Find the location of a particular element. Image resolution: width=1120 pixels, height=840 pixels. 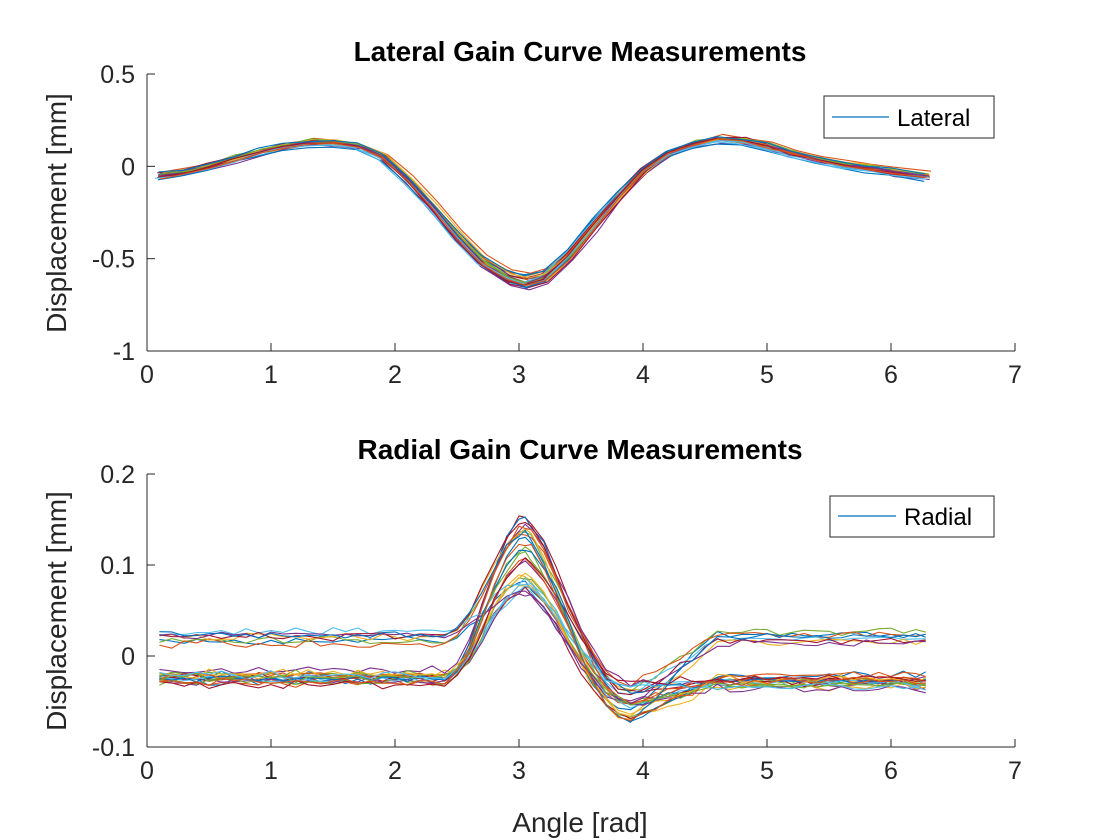

y-tick-label: -0.5 is located at coordinates (113, 260).